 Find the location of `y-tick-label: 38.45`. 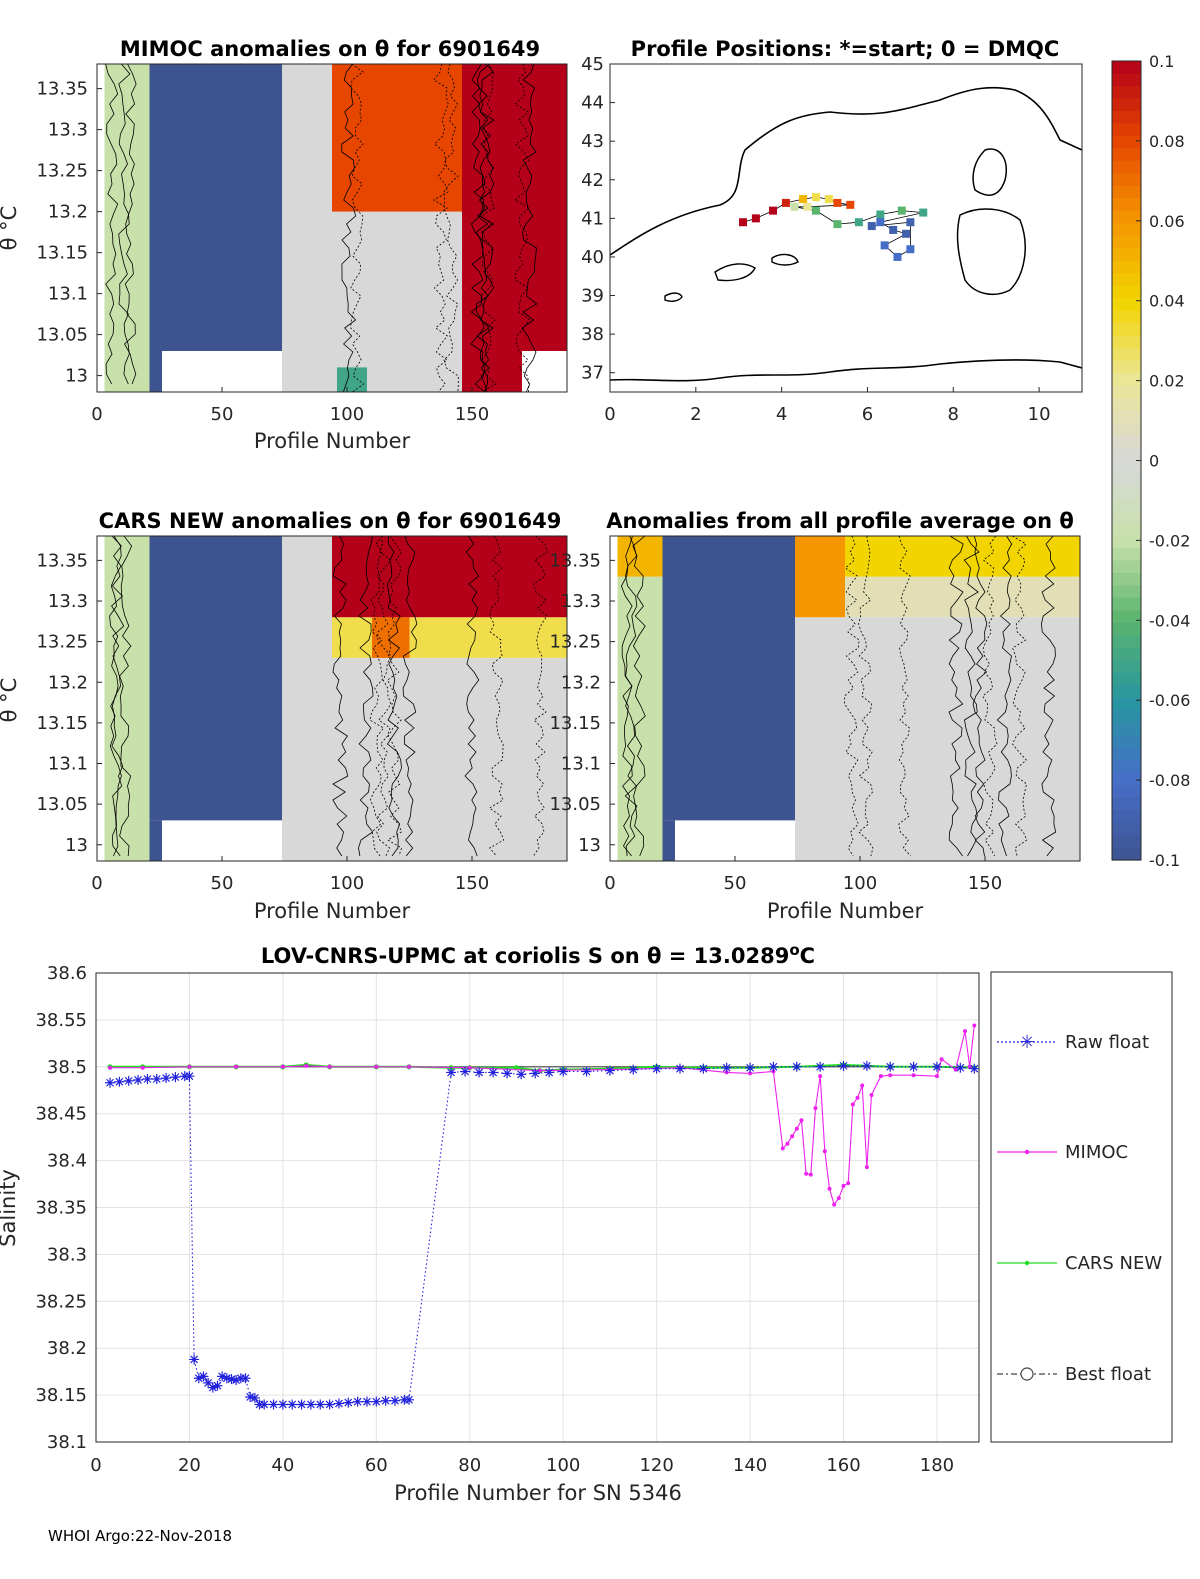

y-tick-label: 38.45 is located at coordinates (61, 1114).